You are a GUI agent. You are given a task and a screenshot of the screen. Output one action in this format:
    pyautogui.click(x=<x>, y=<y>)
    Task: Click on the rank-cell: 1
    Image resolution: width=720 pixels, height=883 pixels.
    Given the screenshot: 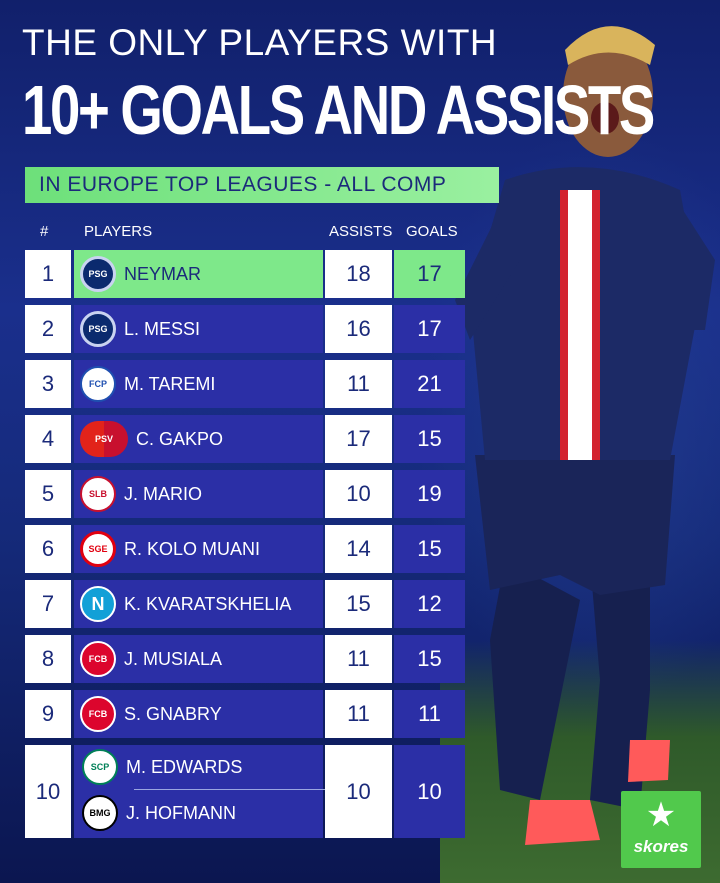 What is the action you would take?
    pyautogui.click(x=48, y=274)
    